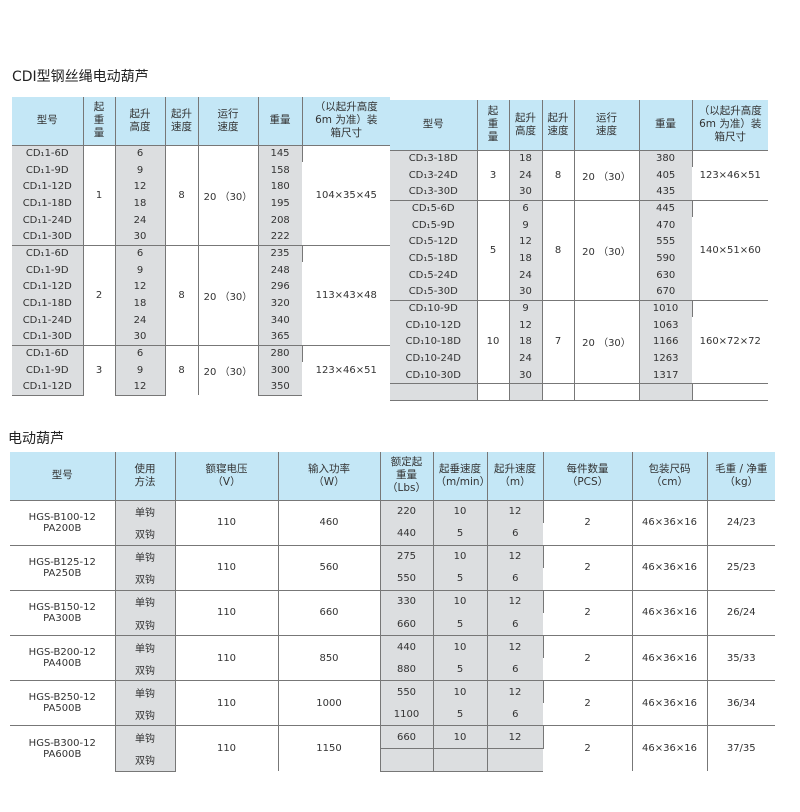  What do you see at coordinates (665, 325) in the screenshot?
I see `weight-cell: 1063` at bounding box center [665, 325].